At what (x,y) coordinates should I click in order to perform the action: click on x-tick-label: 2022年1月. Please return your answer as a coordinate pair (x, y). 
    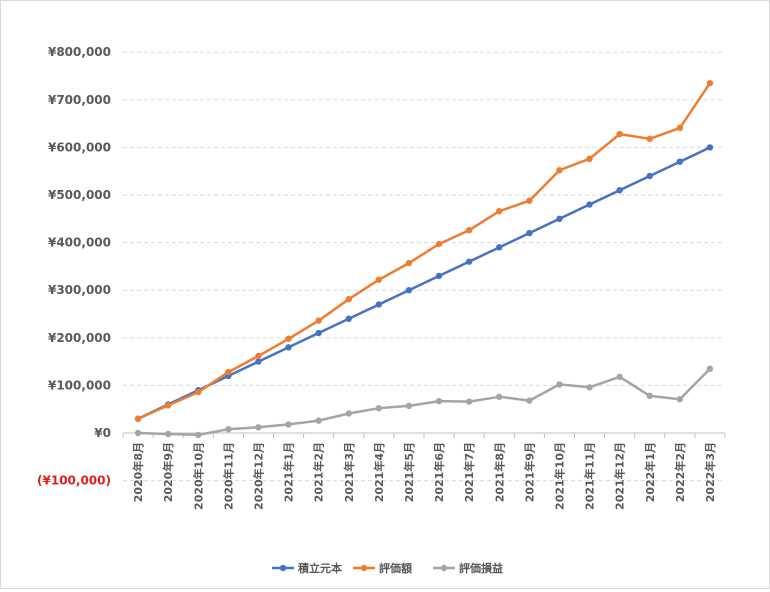
    Looking at the image, I should click on (650, 472).